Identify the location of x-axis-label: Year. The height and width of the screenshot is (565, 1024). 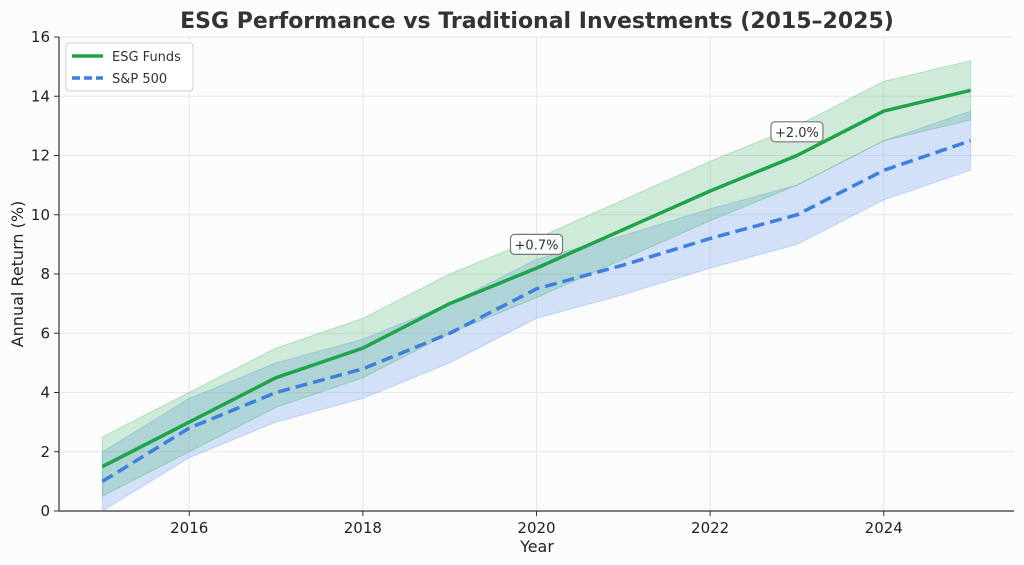
(536, 546).